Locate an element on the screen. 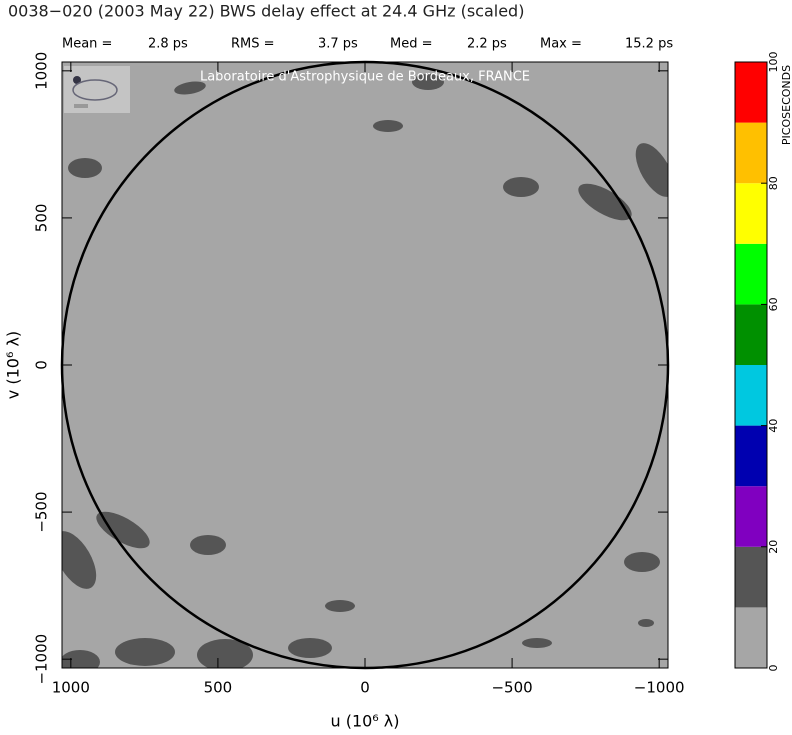  logo-orbit is located at coordinates (95, 90).